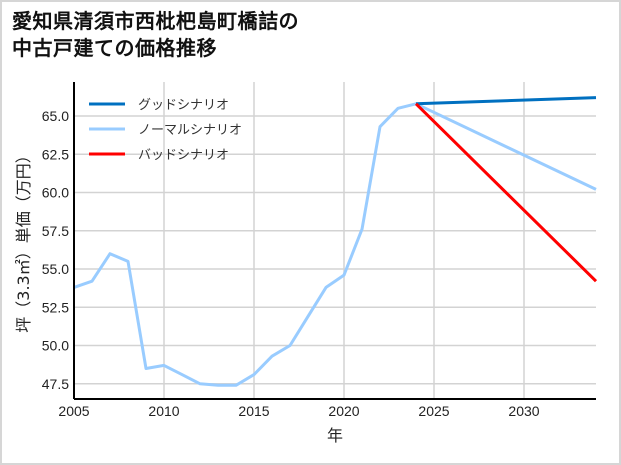  What do you see at coordinates (55, 384) in the screenshot?
I see `y-tick-label: 47.5` at bounding box center [55, 384].